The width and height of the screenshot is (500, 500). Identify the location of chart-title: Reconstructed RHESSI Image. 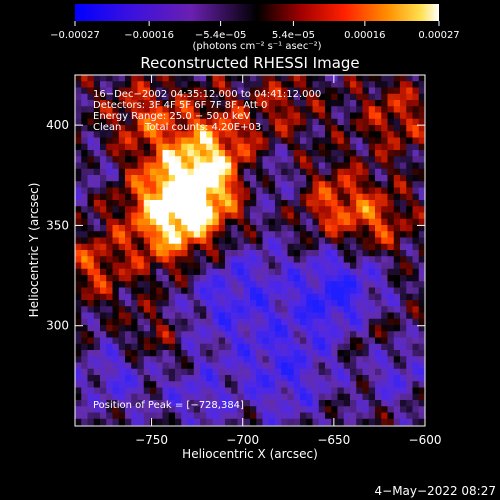
(249, 63).